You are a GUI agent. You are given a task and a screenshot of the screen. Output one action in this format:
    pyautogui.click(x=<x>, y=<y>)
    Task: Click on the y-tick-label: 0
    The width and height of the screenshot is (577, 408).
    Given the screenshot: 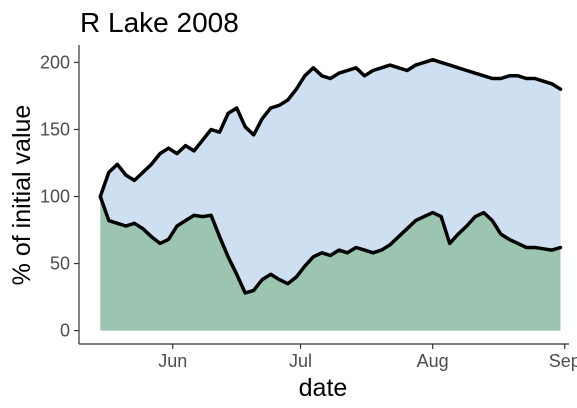 What is the action you would take?
    pyautogui.click(x=65, y=331)
    